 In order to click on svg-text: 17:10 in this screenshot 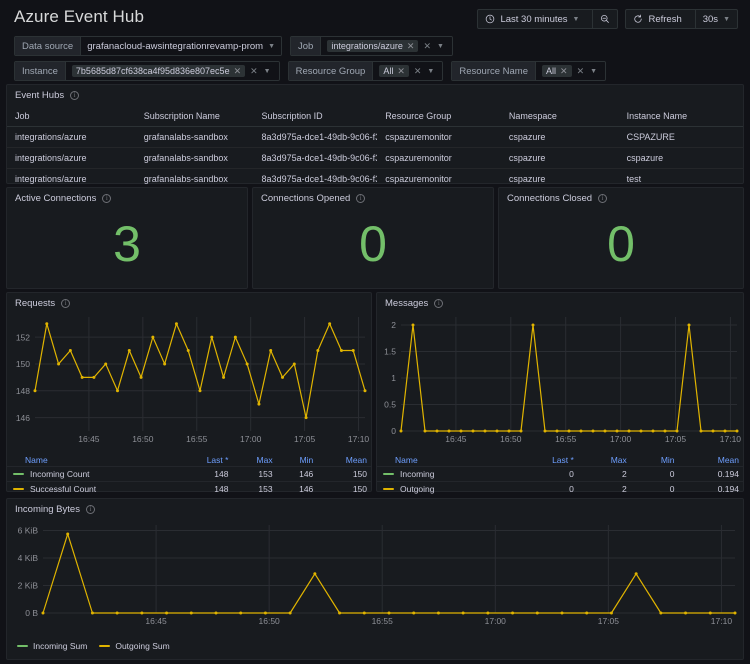, I will do `click(731, 439)`.